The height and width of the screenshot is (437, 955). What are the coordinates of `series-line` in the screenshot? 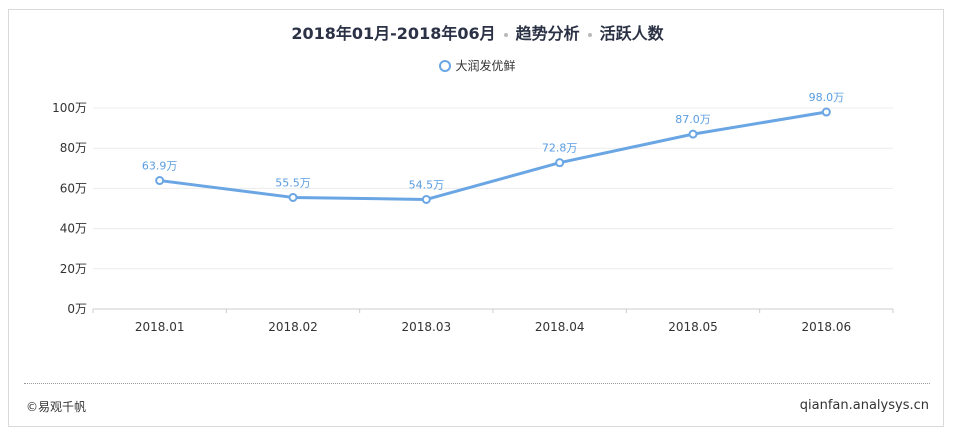 It's located at (493, 155).